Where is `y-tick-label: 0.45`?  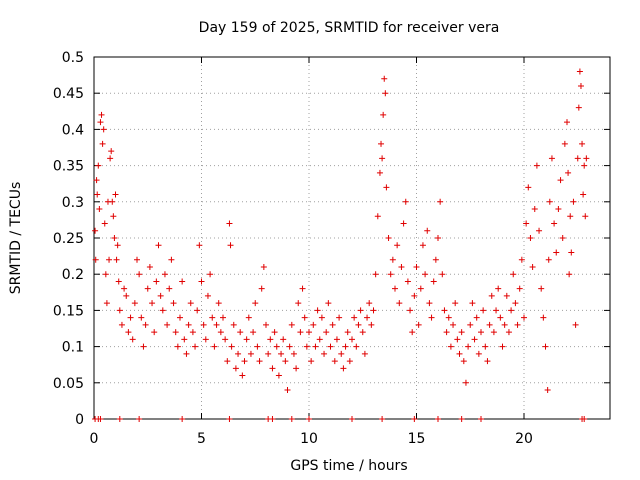 y-tick-label: 0.45 is located at coordinates (68, 94).